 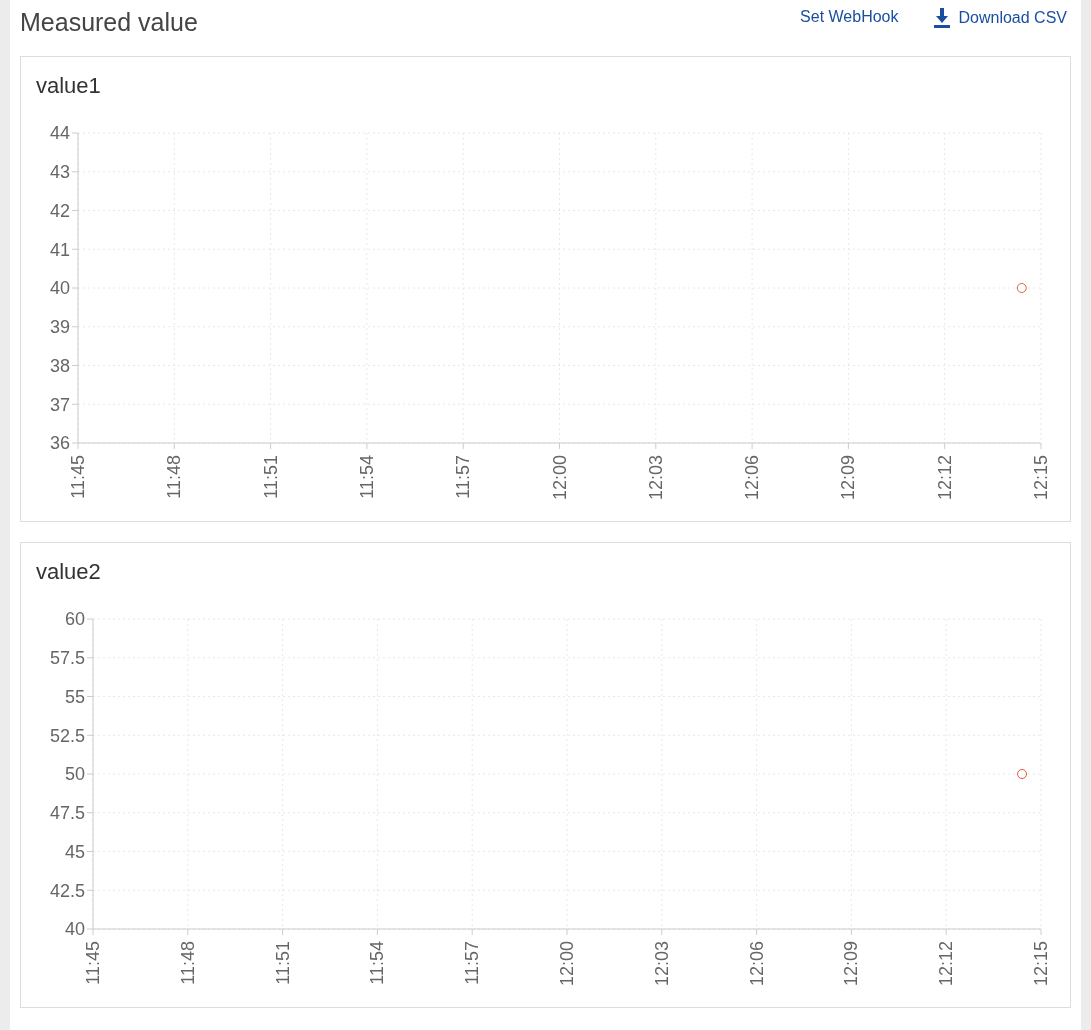 I want to click on y-tick-label: 47.5, so click(x=67, y=813).